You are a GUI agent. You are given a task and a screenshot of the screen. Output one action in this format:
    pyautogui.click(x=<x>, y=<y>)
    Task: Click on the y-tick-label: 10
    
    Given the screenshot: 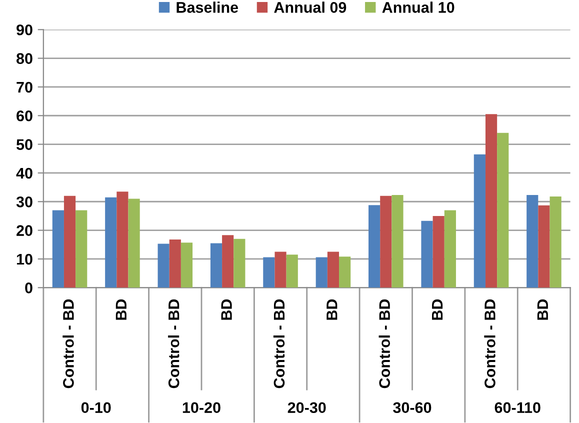 What is the action you would take?
    pyautogui.click(x=24, y=259)
    